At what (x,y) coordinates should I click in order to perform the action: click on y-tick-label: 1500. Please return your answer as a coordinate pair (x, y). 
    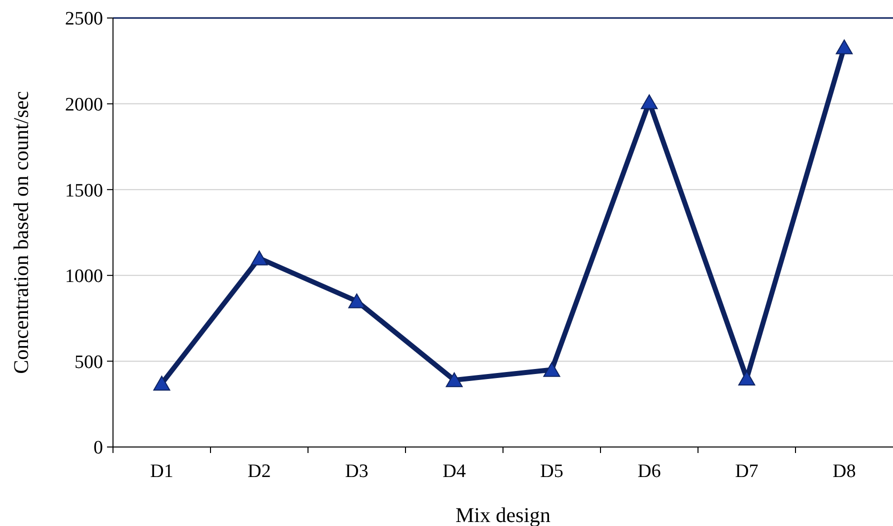
    Looking at the image, I should click on (84, 191).